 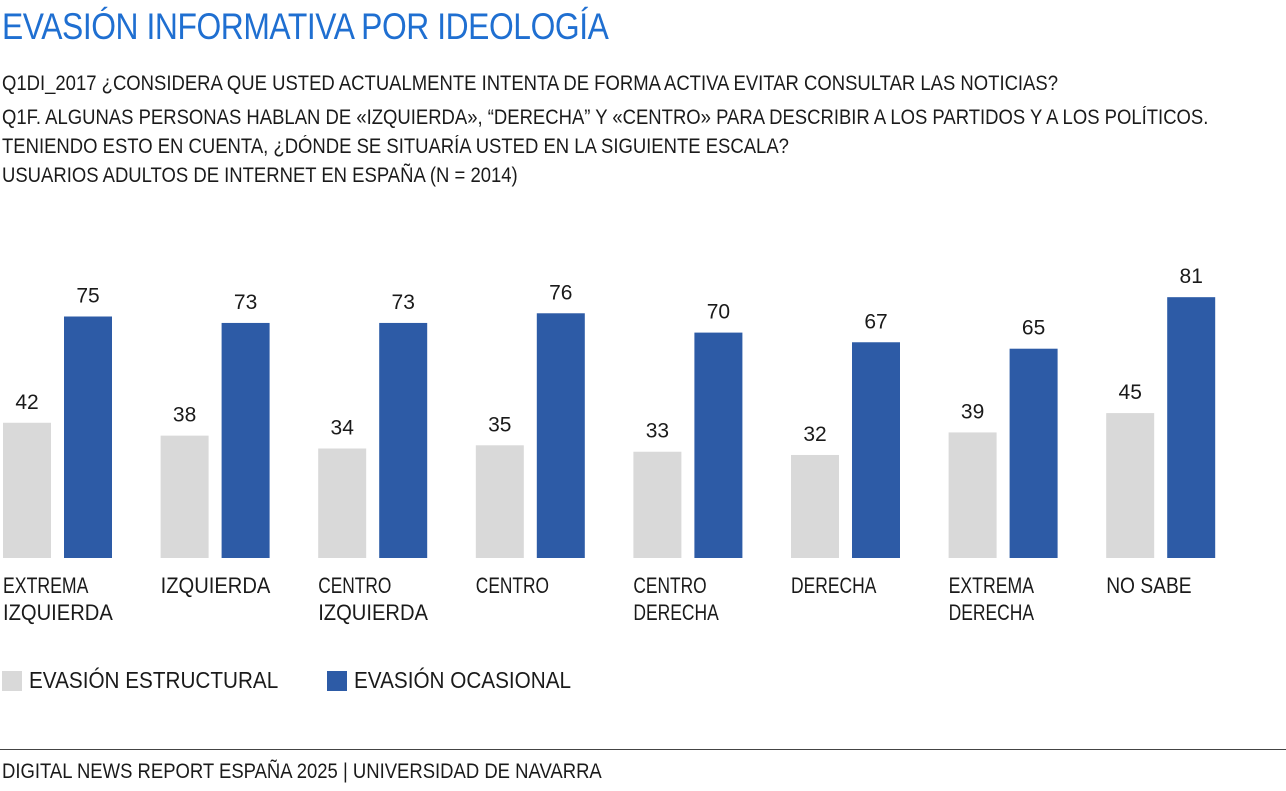 I want to click on data-label-occasional-5: 67, so click(x=875, y=321).